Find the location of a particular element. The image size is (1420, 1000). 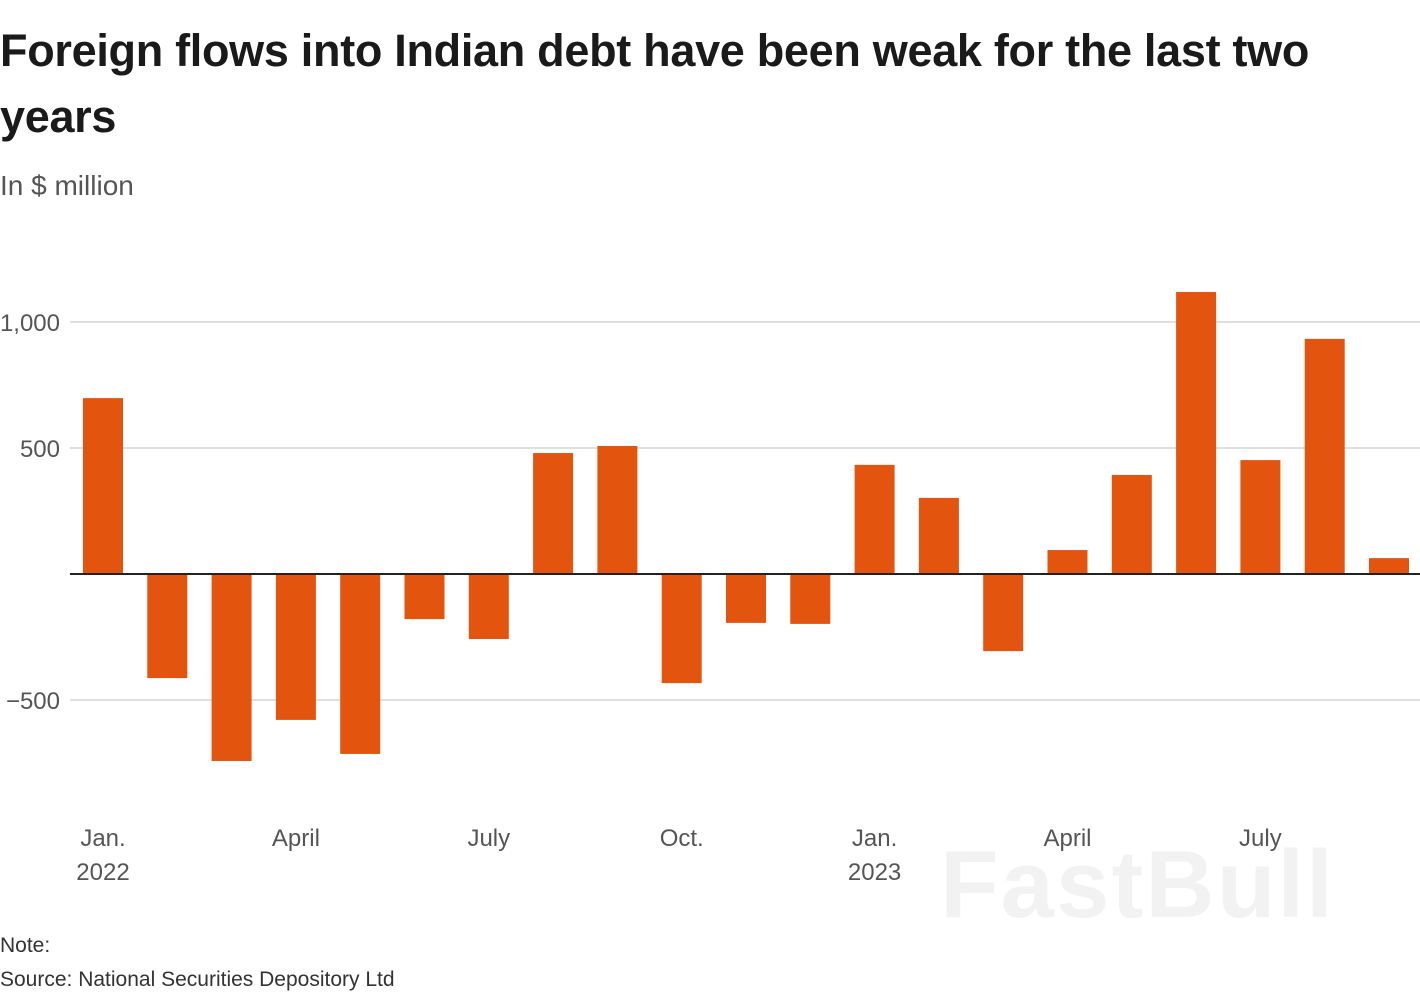

chart-note: Note: is located at coordinates (25, 945).